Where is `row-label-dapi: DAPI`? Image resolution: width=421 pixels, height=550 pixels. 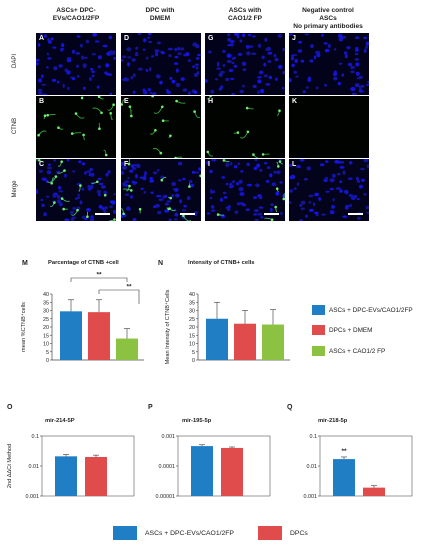 row-label-dapi: DAPI is located at coordinates (15, 61).